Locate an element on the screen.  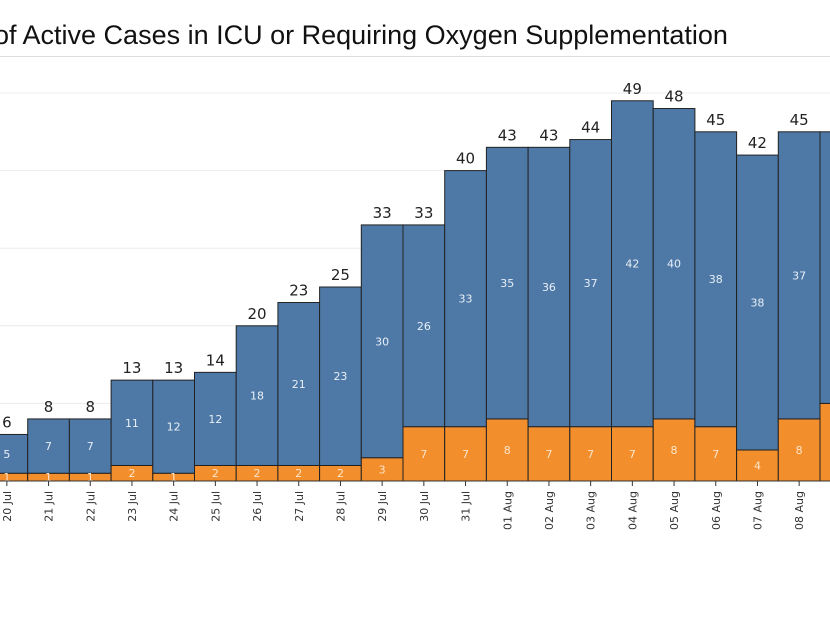
x-tick-label: 22 Jul is located at coordinates (90, 506).